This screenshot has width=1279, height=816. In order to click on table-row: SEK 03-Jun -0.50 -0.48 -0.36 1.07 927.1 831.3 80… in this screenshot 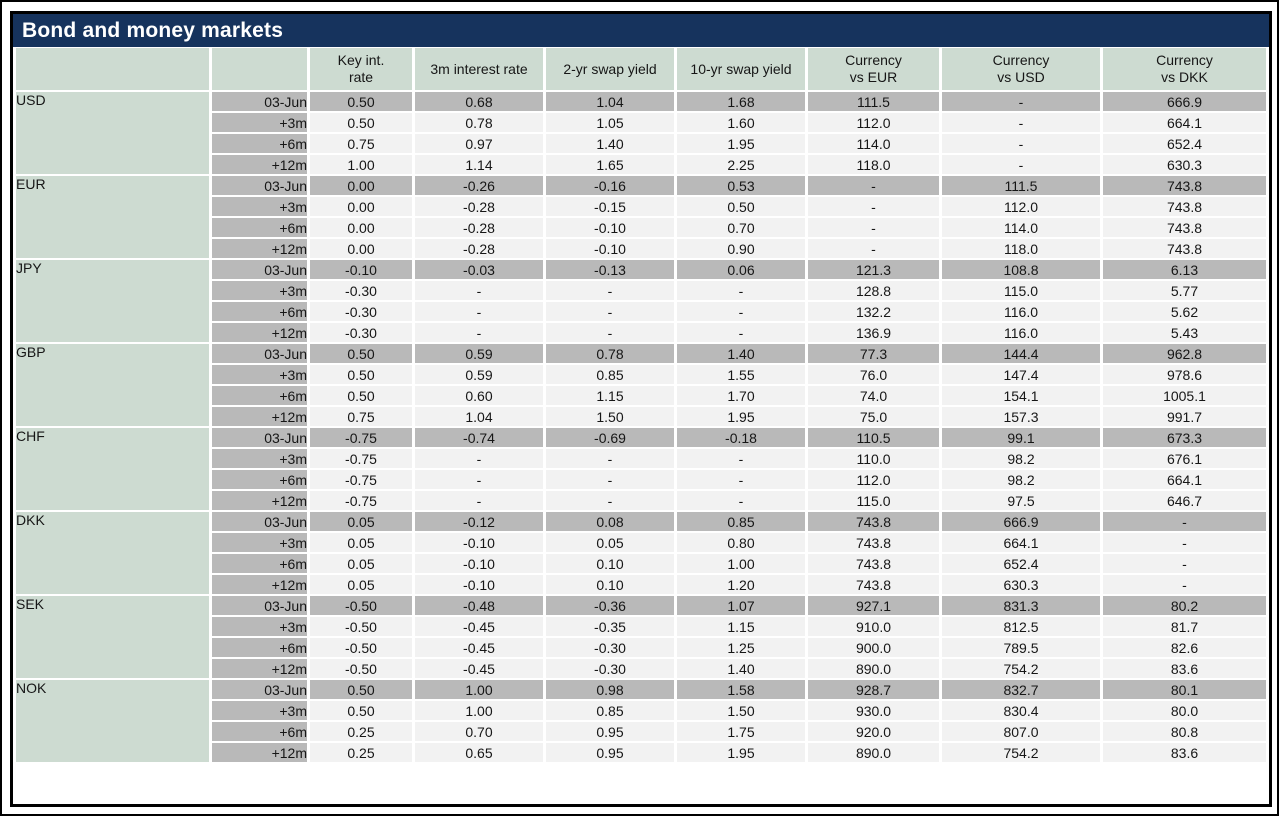, I will do `click(641, 637)`.